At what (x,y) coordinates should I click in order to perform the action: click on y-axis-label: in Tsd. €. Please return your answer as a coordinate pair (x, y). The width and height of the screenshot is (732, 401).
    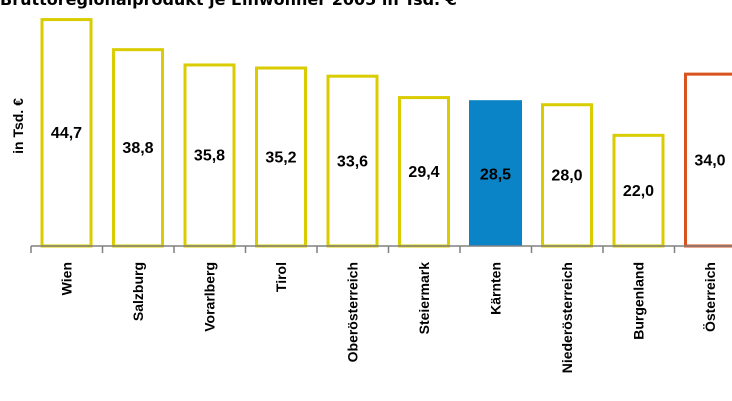
    Looking at the image, I should click on (18, 126).